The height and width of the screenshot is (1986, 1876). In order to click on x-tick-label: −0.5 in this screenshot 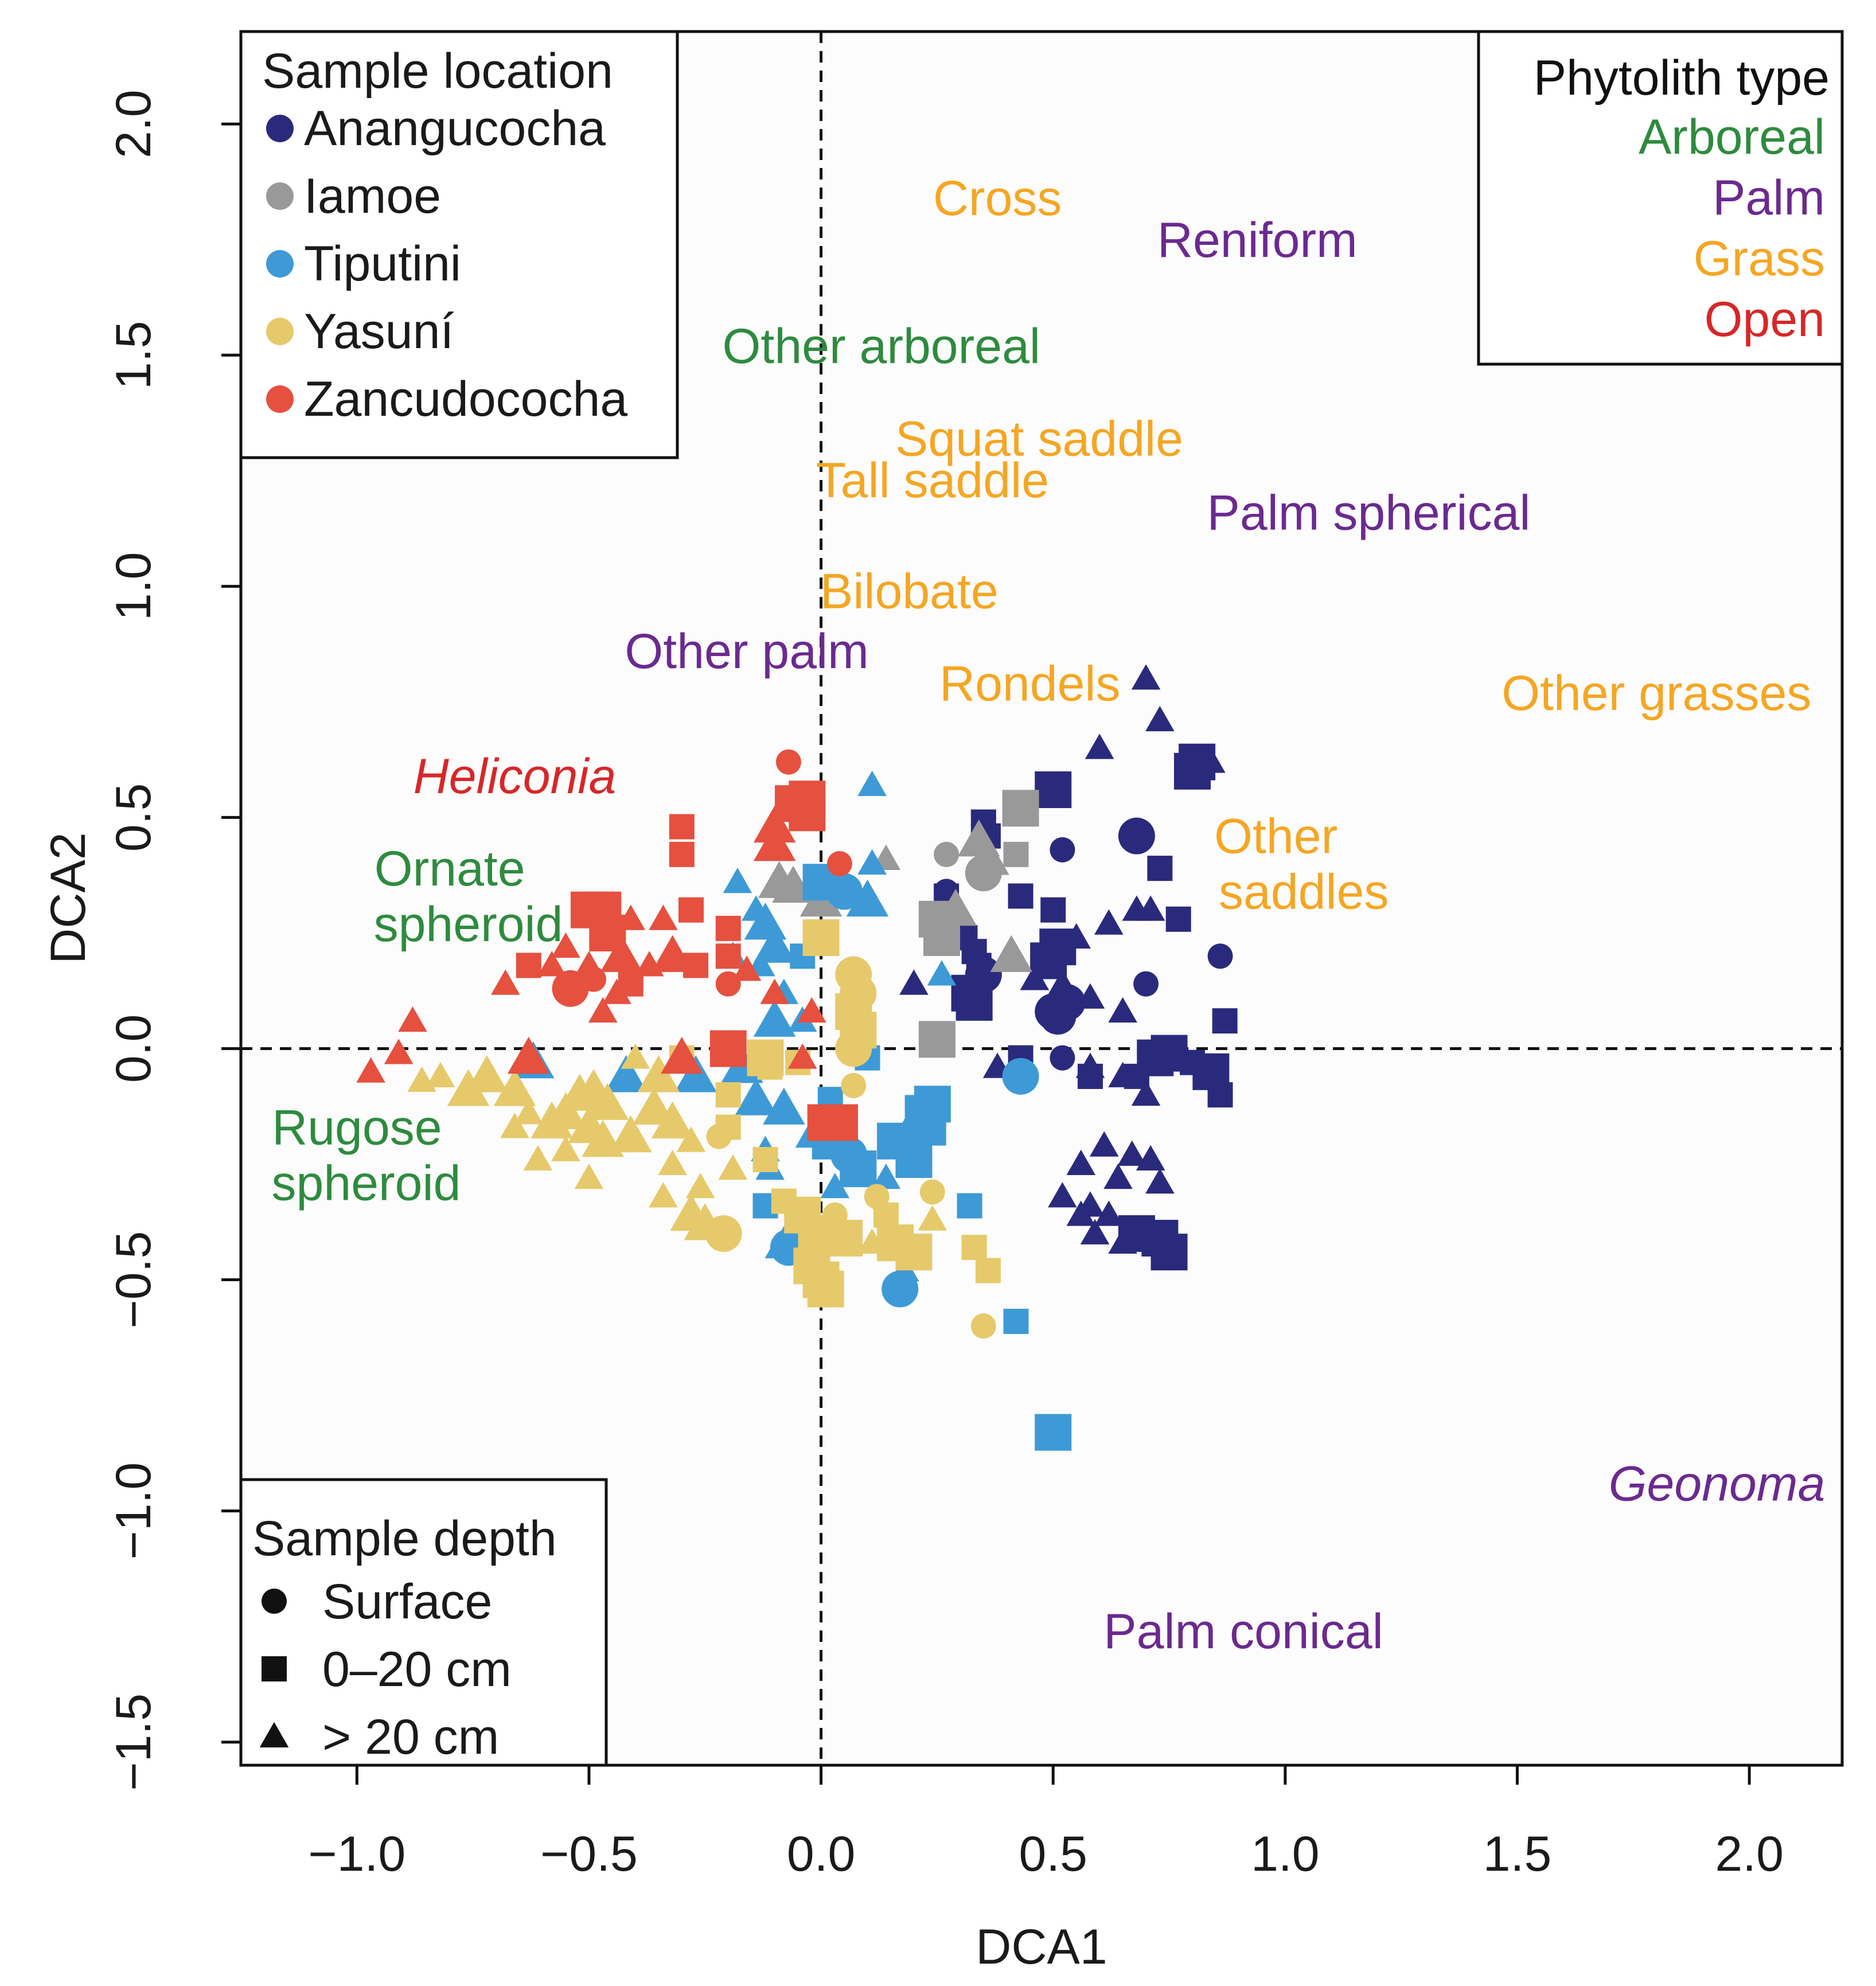, I will do `click(589, 1854)`.